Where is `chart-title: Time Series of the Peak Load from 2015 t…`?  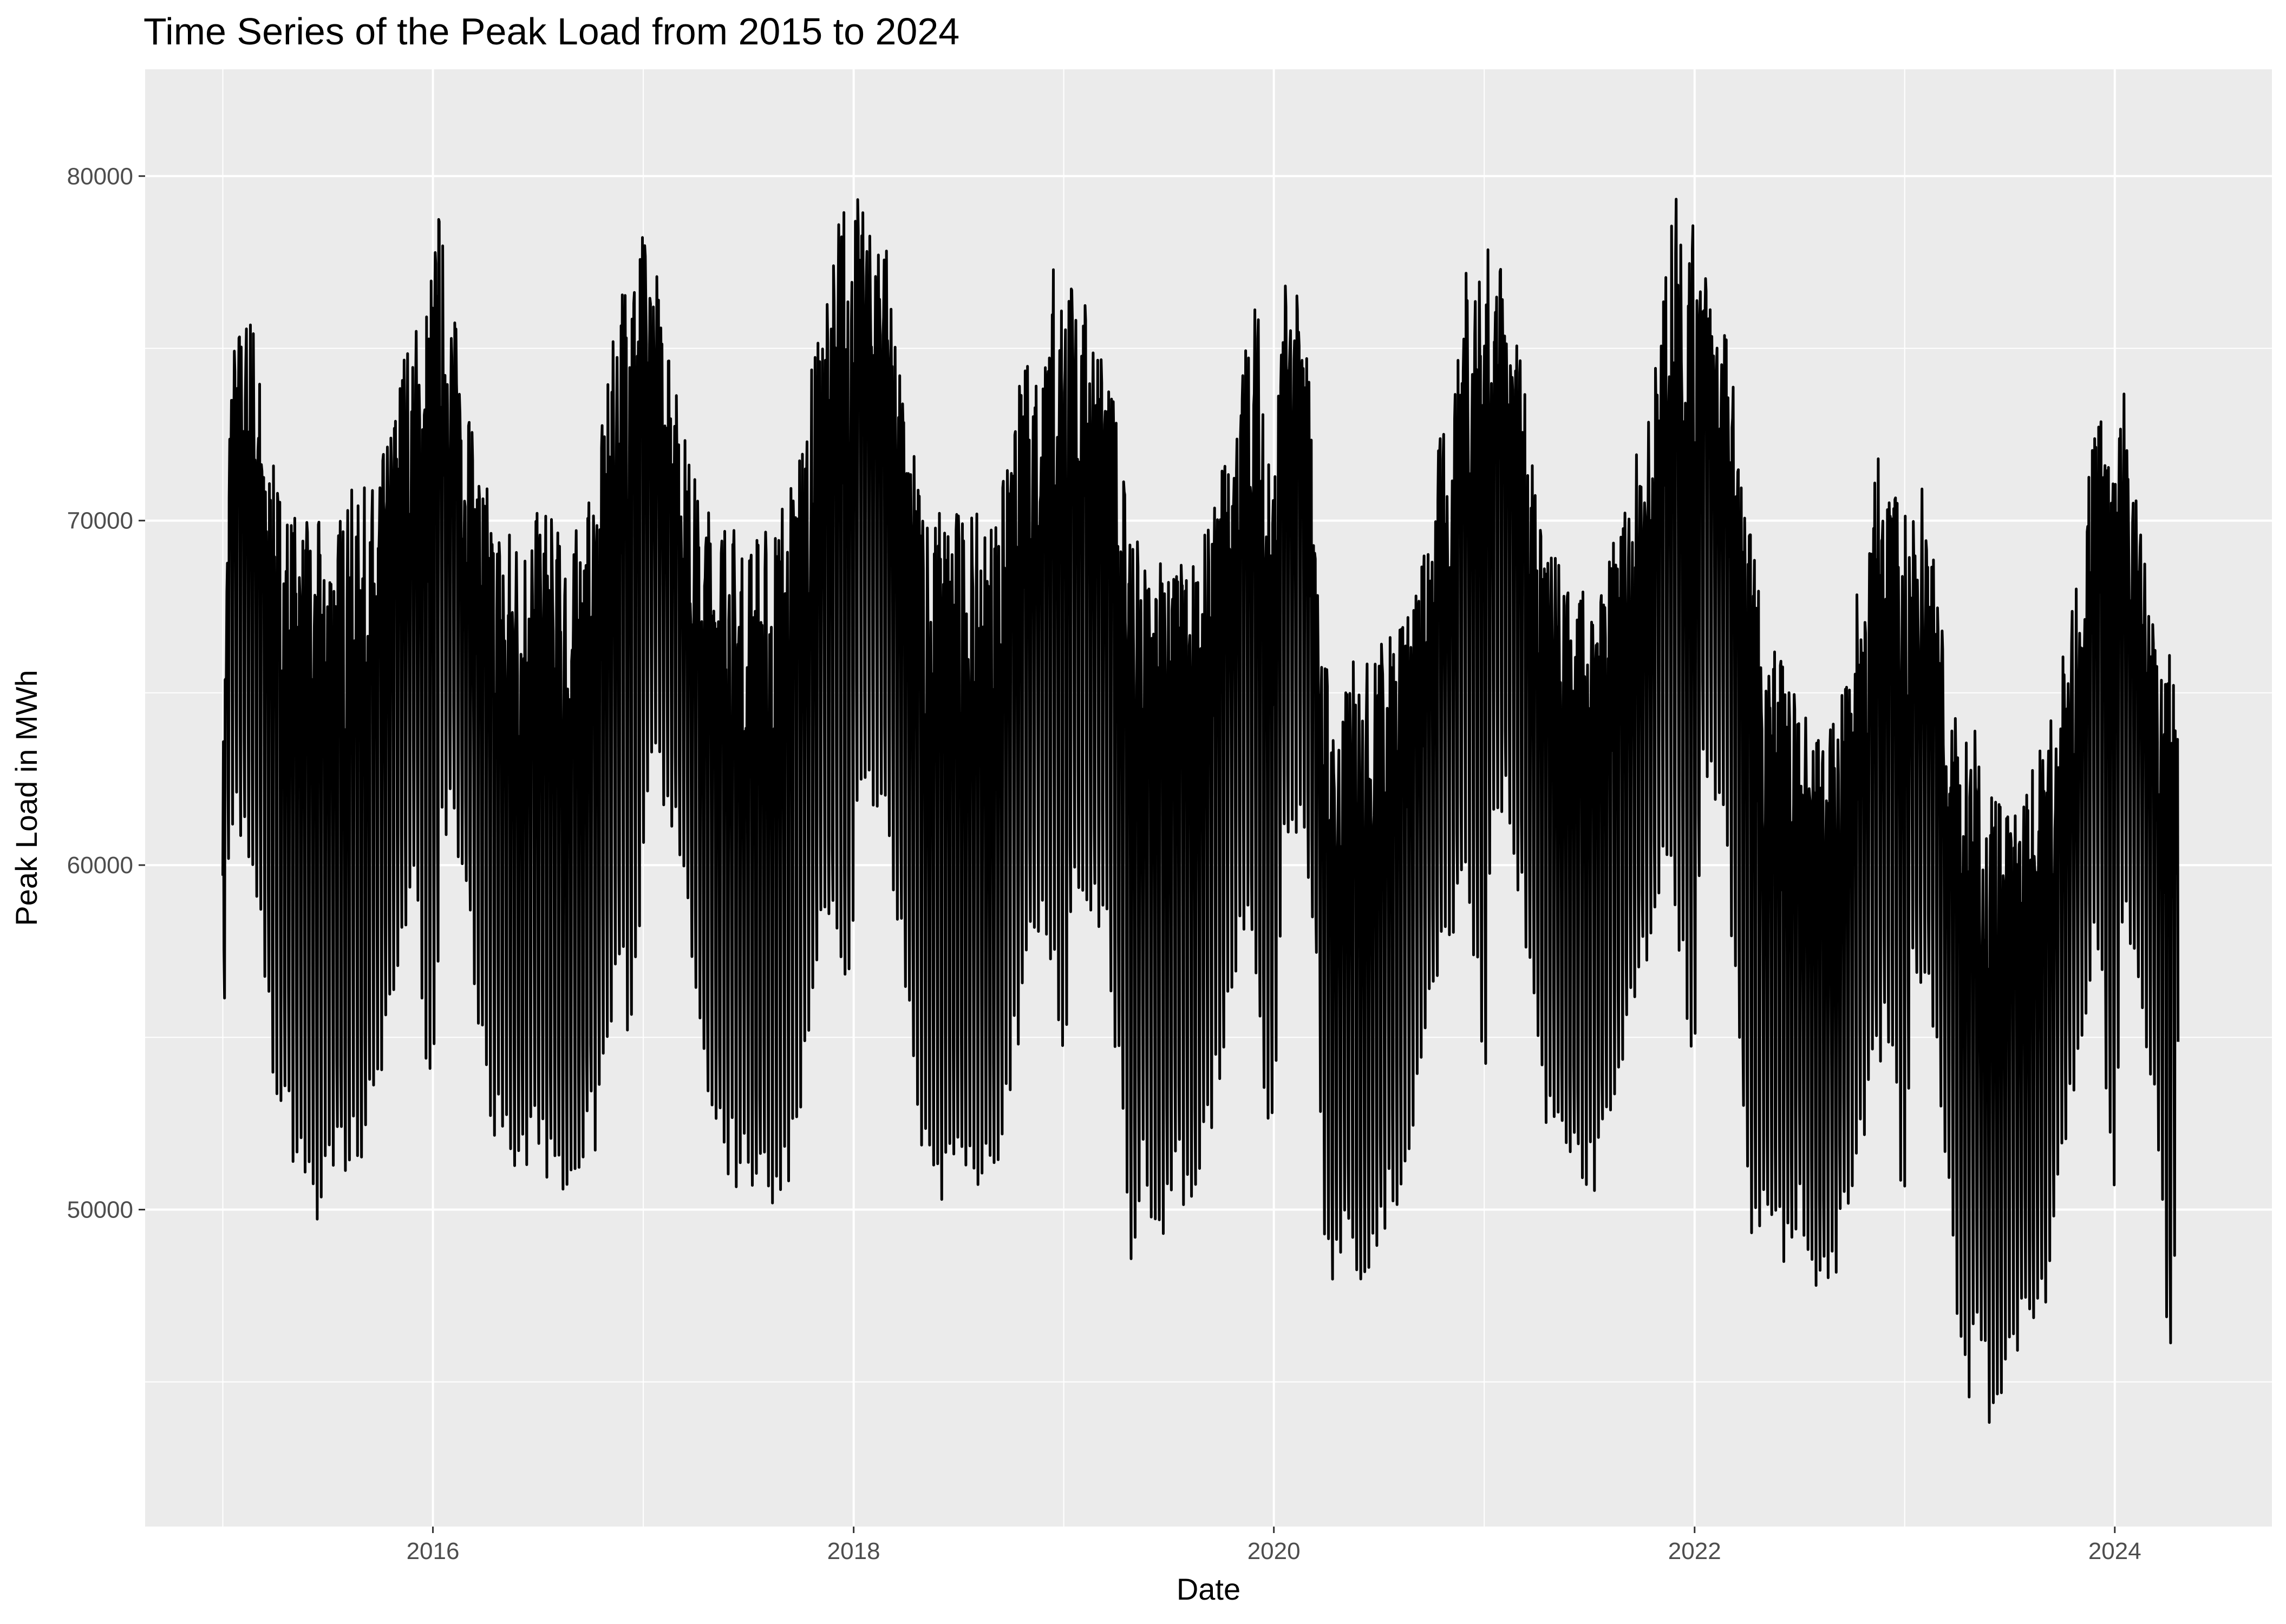 chart-title: Time Series of the Peak Load from 2015 t… is located at coordinates (551, 31).